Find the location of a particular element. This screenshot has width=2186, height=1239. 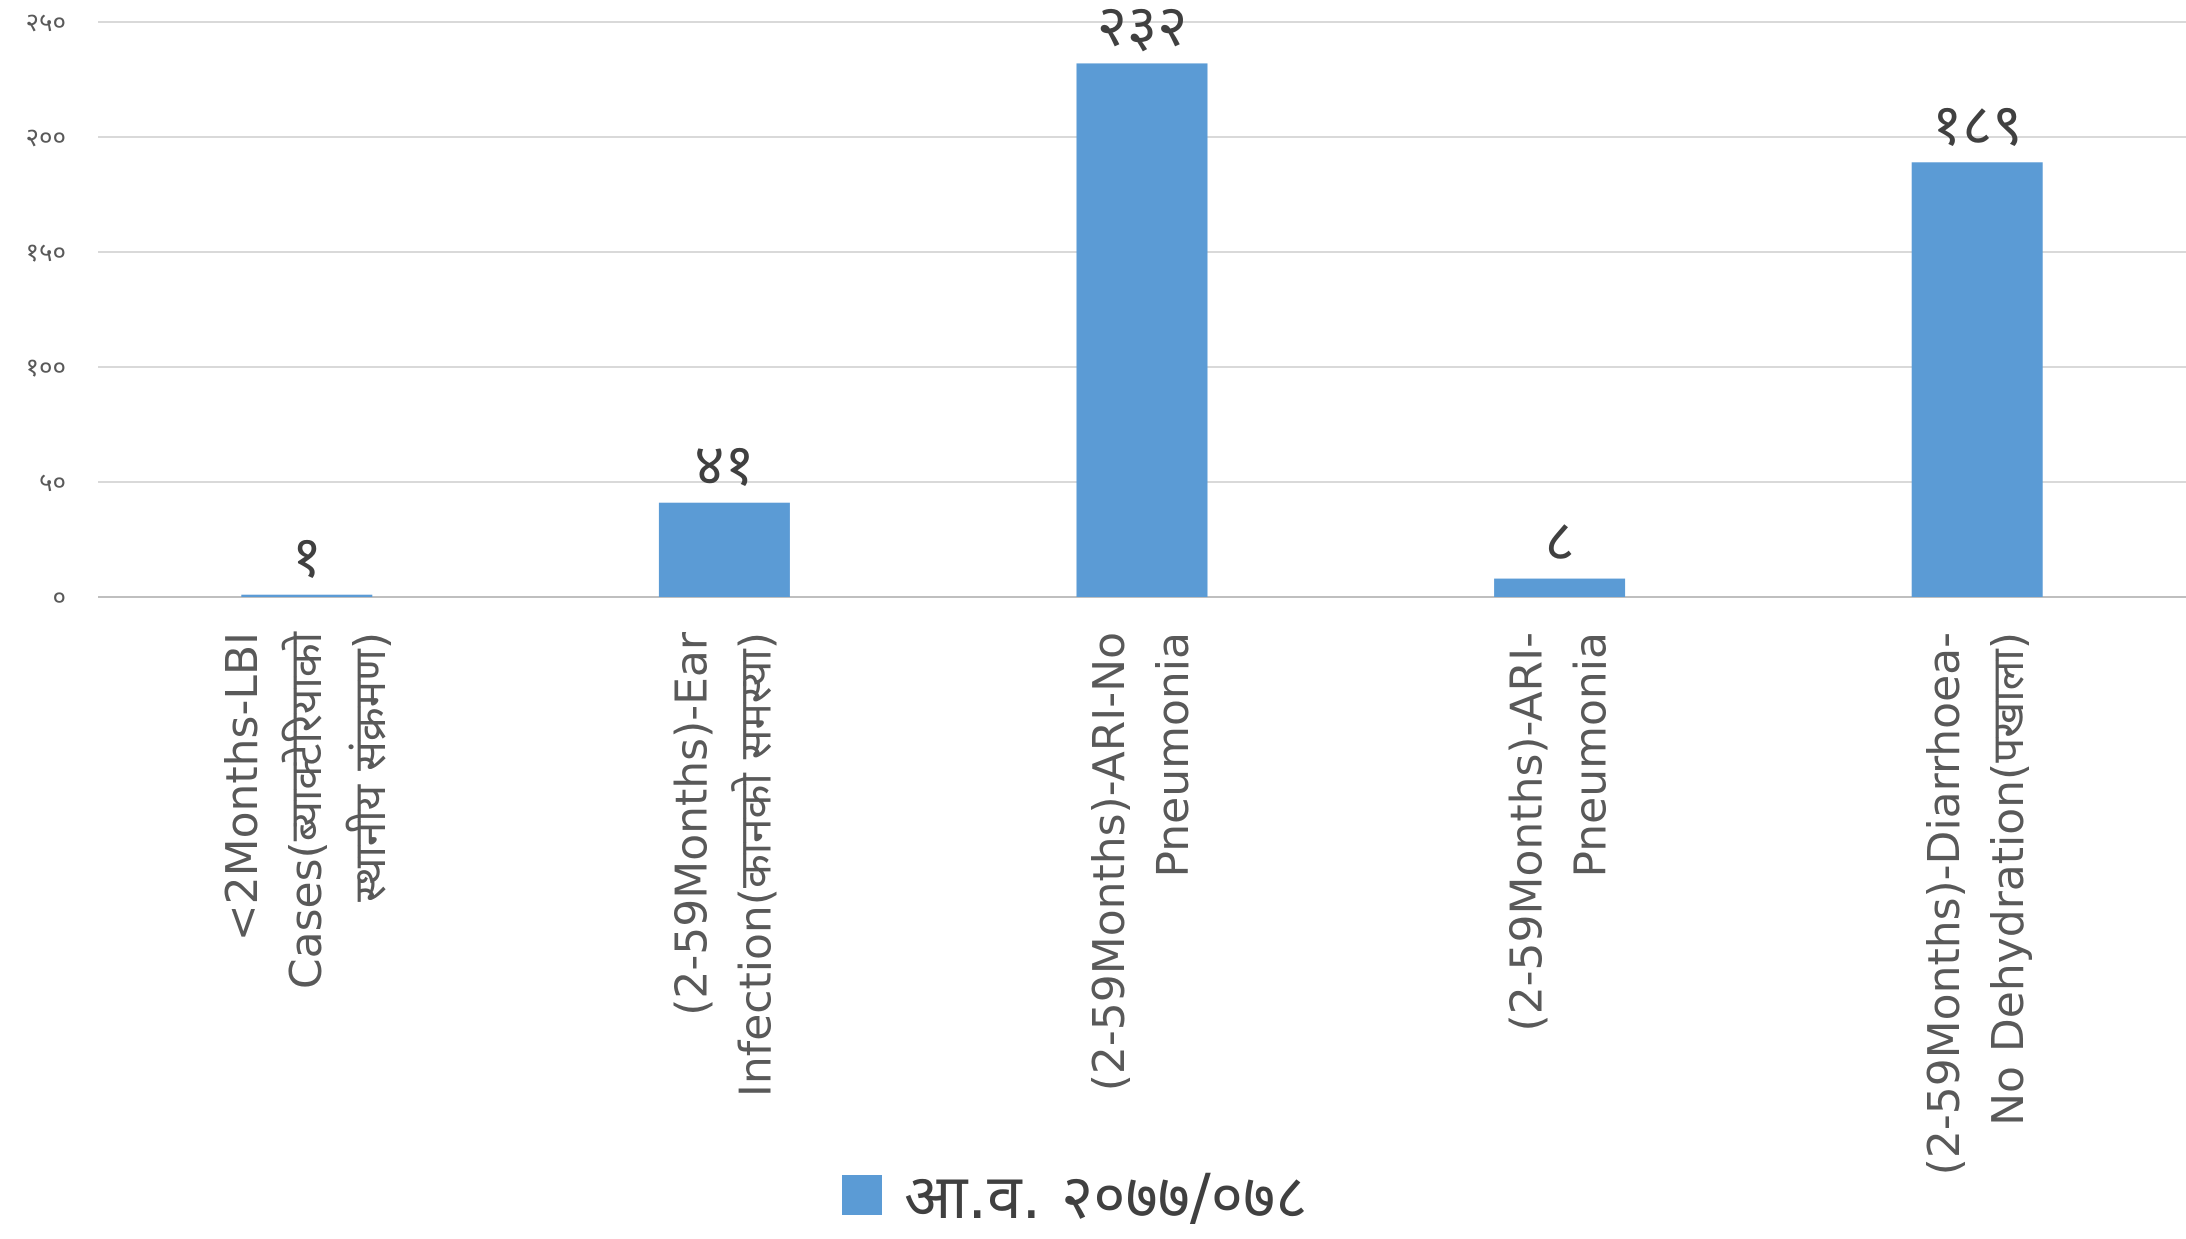

y-axis-ticks: ० ५० १०० १५० २०० २५० is located at coordinates (45, 310).